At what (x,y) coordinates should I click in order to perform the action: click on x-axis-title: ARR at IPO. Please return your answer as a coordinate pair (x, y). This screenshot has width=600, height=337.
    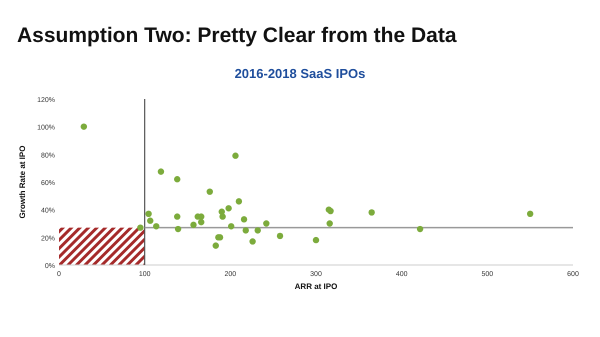
    Looking at the image, I should click on (316, 286).